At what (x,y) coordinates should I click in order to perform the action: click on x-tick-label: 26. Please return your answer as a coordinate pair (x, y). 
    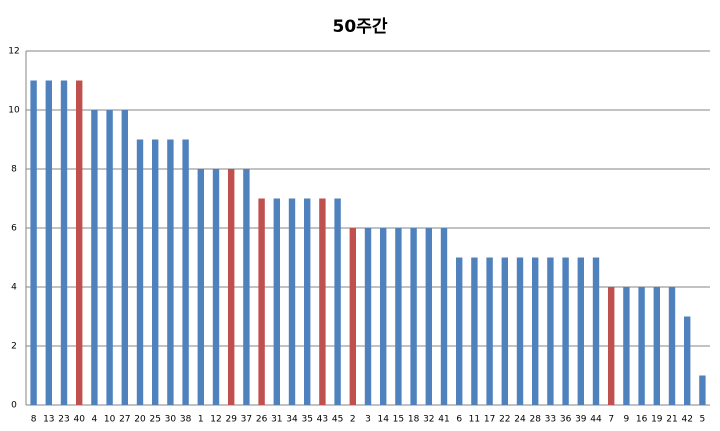
    Looking at the image, I should click on (262, 420).